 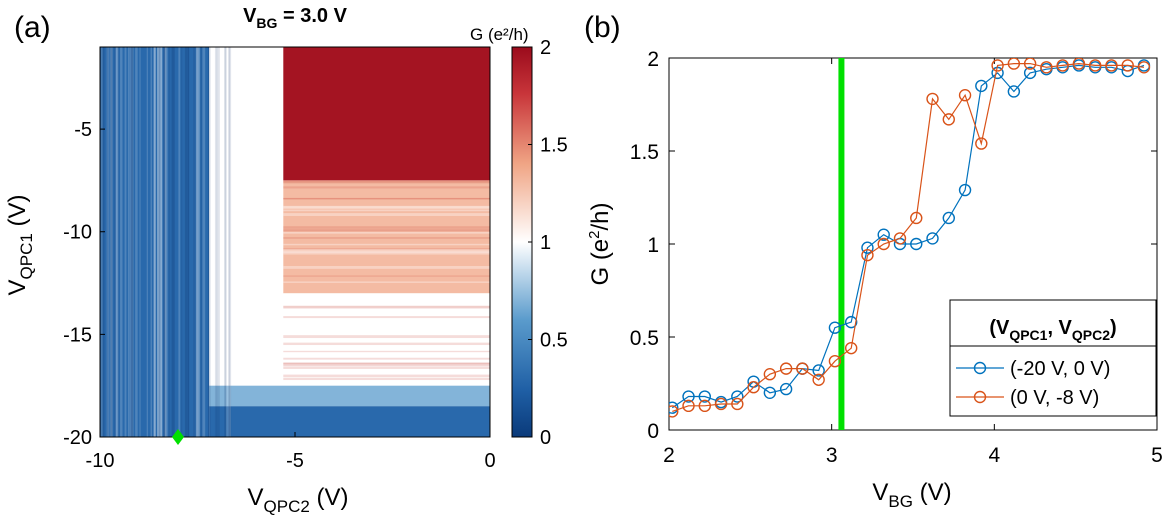 I want to click on line-ylabel: G (e2/h), so click(x=600, y=243).